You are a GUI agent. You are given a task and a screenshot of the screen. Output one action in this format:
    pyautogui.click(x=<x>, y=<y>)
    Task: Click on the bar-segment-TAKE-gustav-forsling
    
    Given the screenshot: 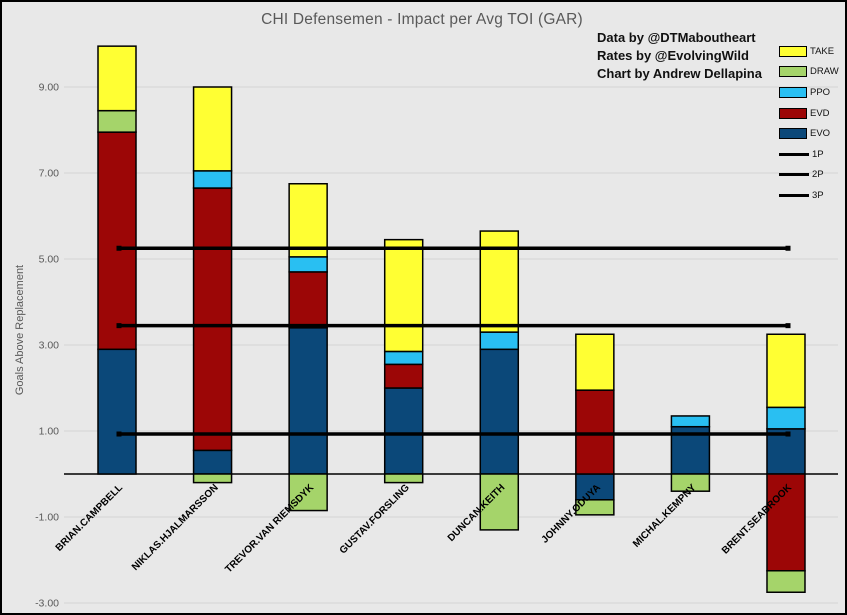 What is the action you would take?
    pyautogui.click(x=403, y=295)
    